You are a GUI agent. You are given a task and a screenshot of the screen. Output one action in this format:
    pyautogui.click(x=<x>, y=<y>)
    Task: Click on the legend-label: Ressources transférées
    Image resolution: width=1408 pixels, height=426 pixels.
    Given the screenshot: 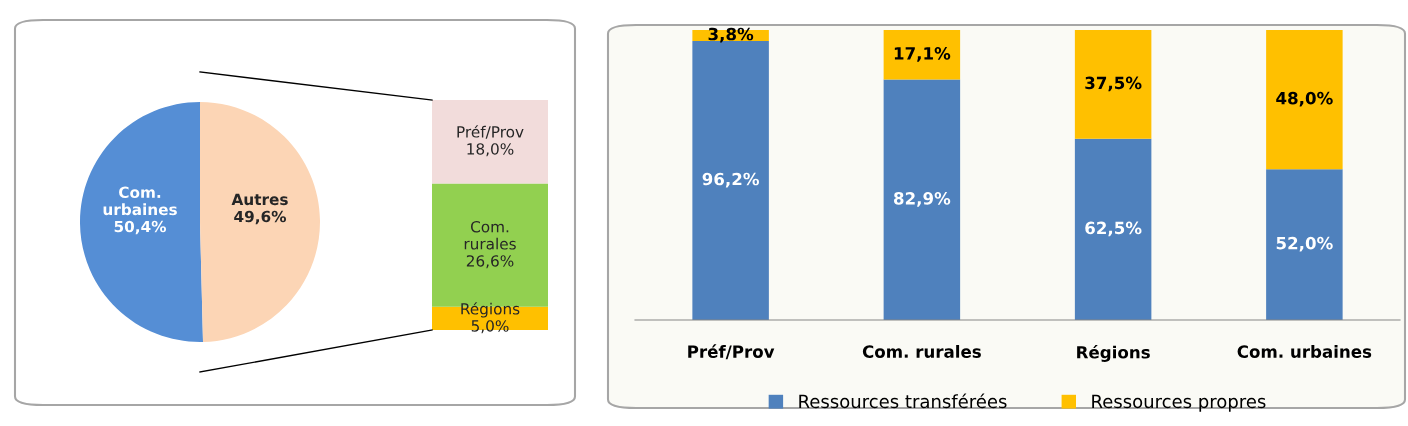 What is the action you would take?
    pyautogui.click(x=903, y=401)
    